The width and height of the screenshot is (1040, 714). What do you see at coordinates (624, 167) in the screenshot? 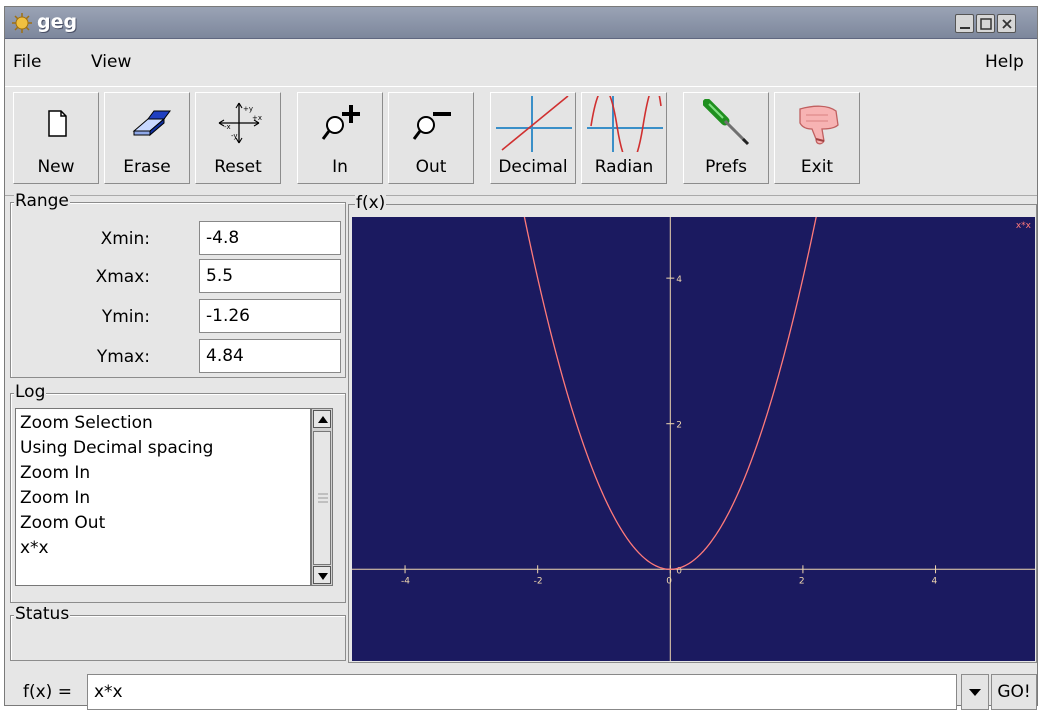
I see `radian-label: Radian` at bounding box center [624, 167].